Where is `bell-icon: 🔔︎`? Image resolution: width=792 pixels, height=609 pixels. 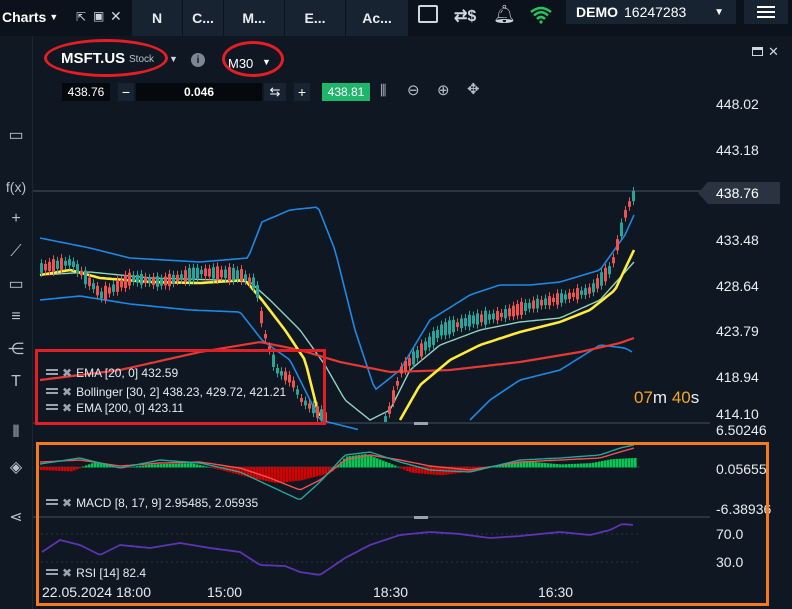
bell-icon: 🔔︎ is located at coordinates (504, 14).